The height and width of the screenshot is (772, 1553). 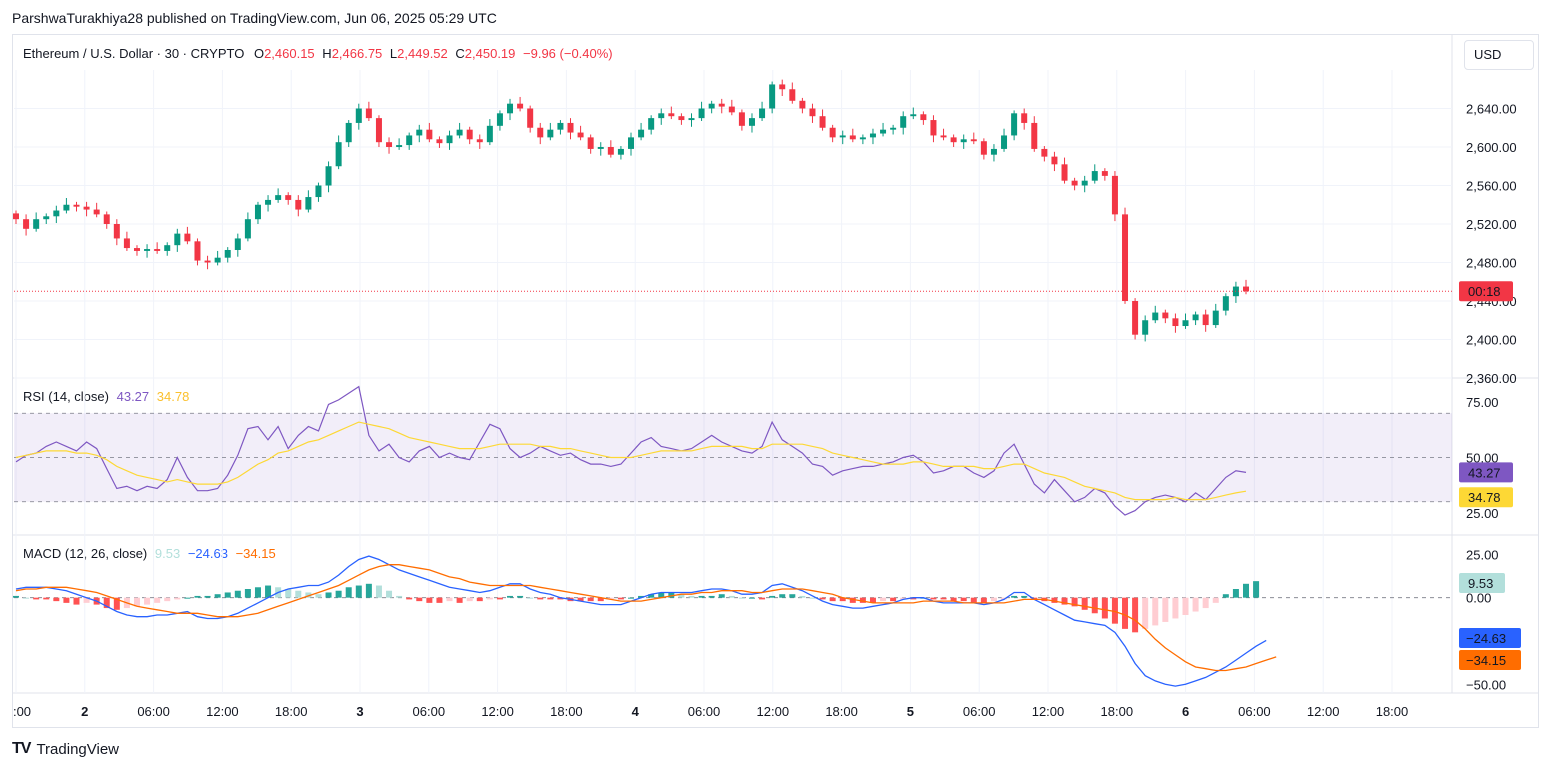 I want to click on rsi-axis-label: 25.00, so click(x=1482, y=513).